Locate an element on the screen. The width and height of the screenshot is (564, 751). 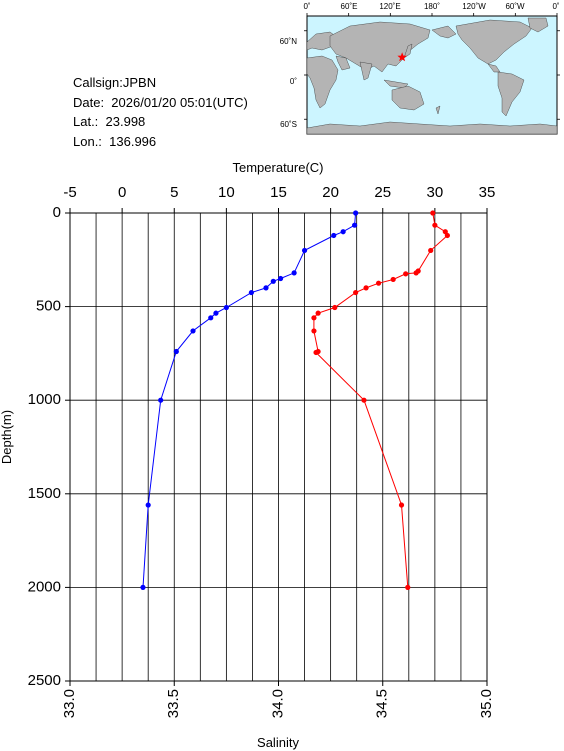
land-central-america is located at coordinates (494, 68).